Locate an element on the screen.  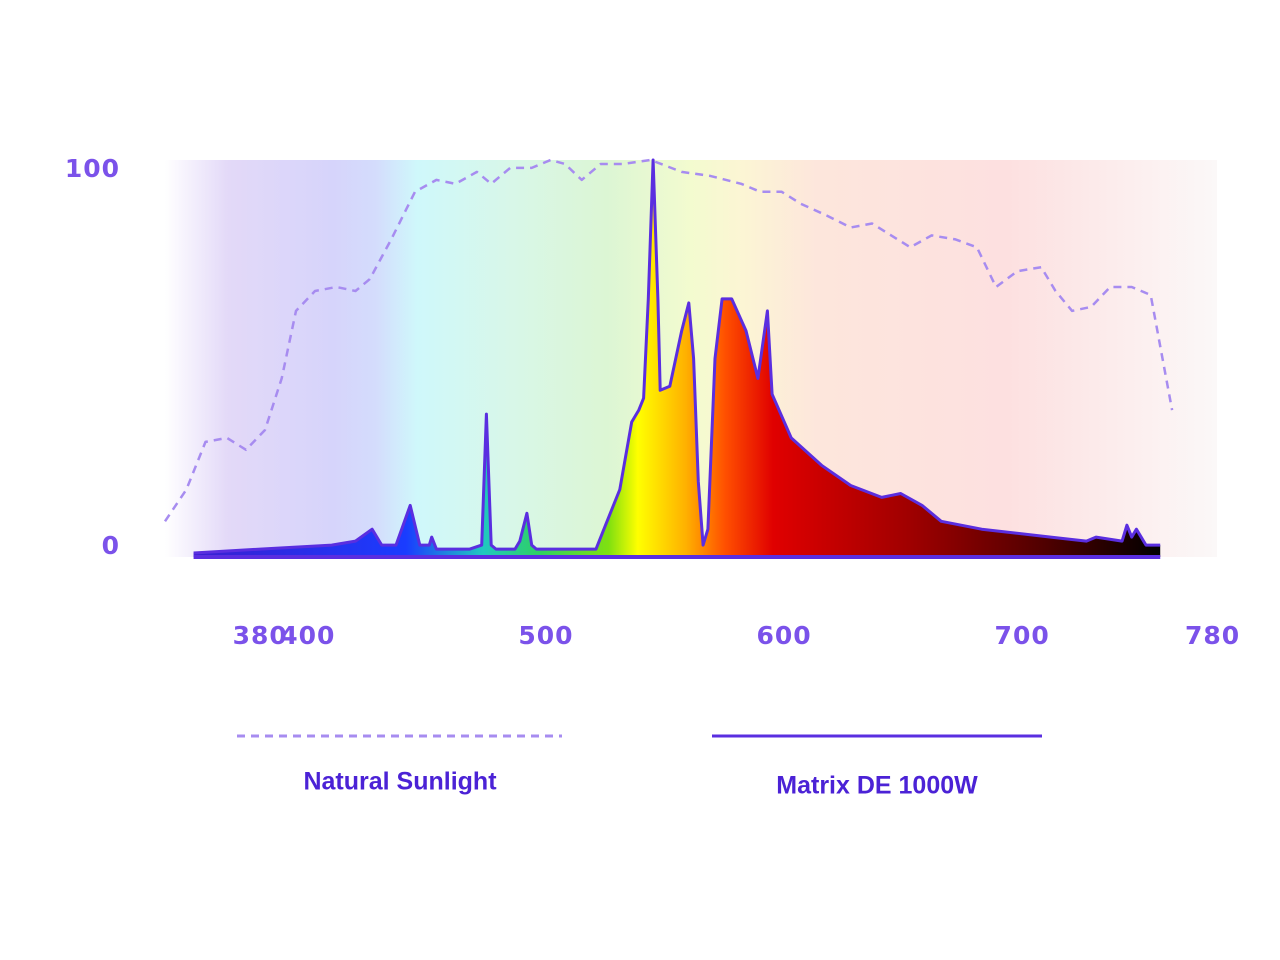
y-tick-label: 100 is located at coordinates (92, 168).